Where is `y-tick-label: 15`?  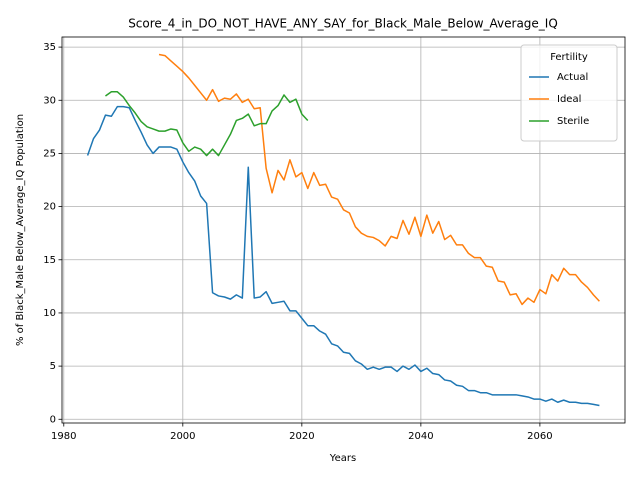
y-tick-label: 15 is located at coordinates (49, 260).